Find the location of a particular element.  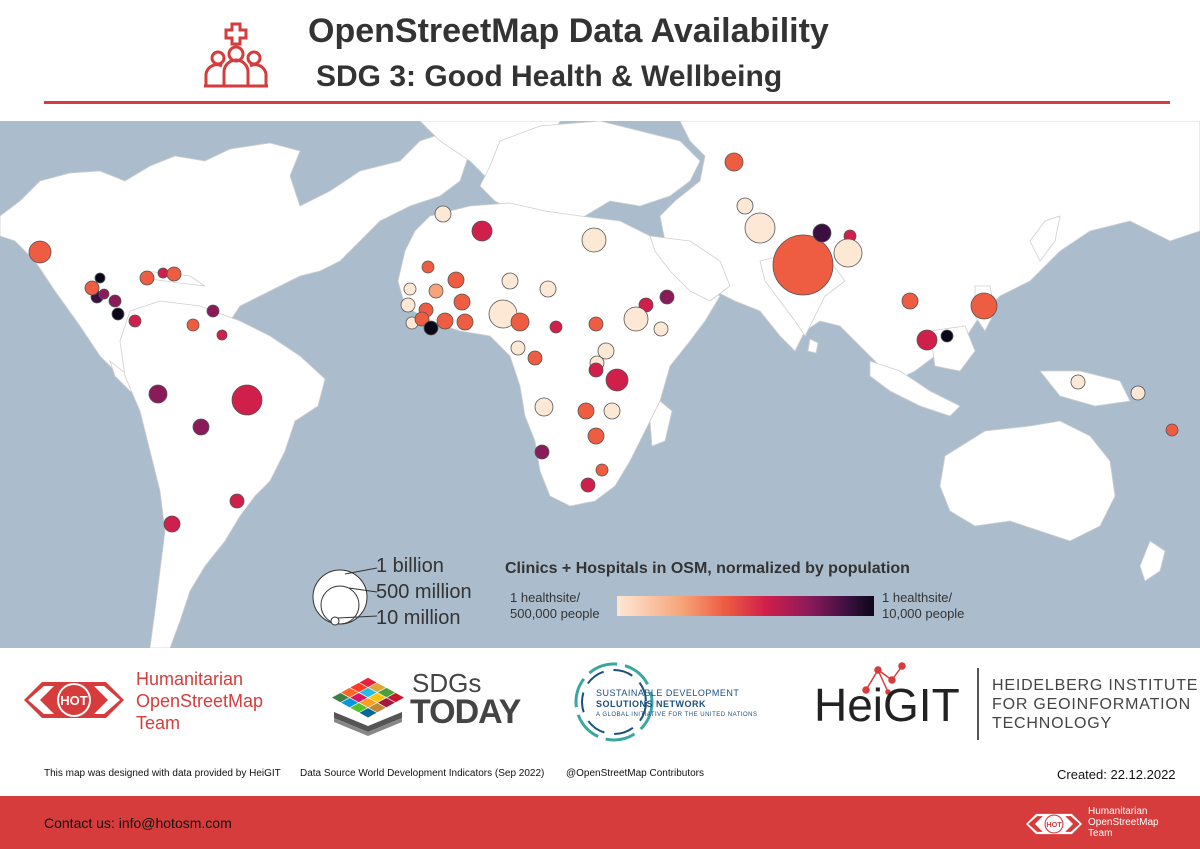

sdsn-logo-icon is located at coordinates (614, 702).